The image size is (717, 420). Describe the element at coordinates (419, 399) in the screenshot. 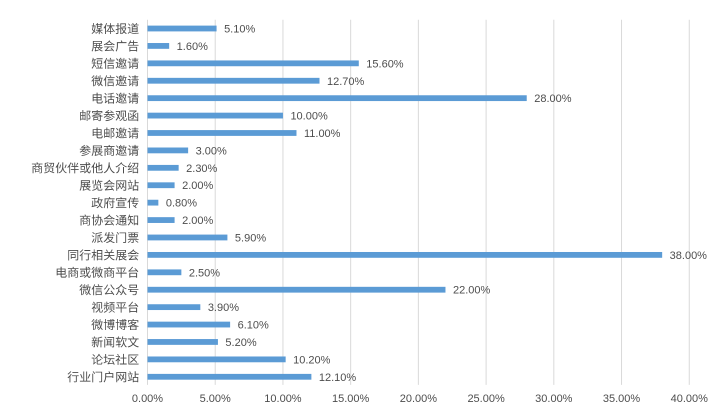

I see `svg-text: 20.00%` at that location.